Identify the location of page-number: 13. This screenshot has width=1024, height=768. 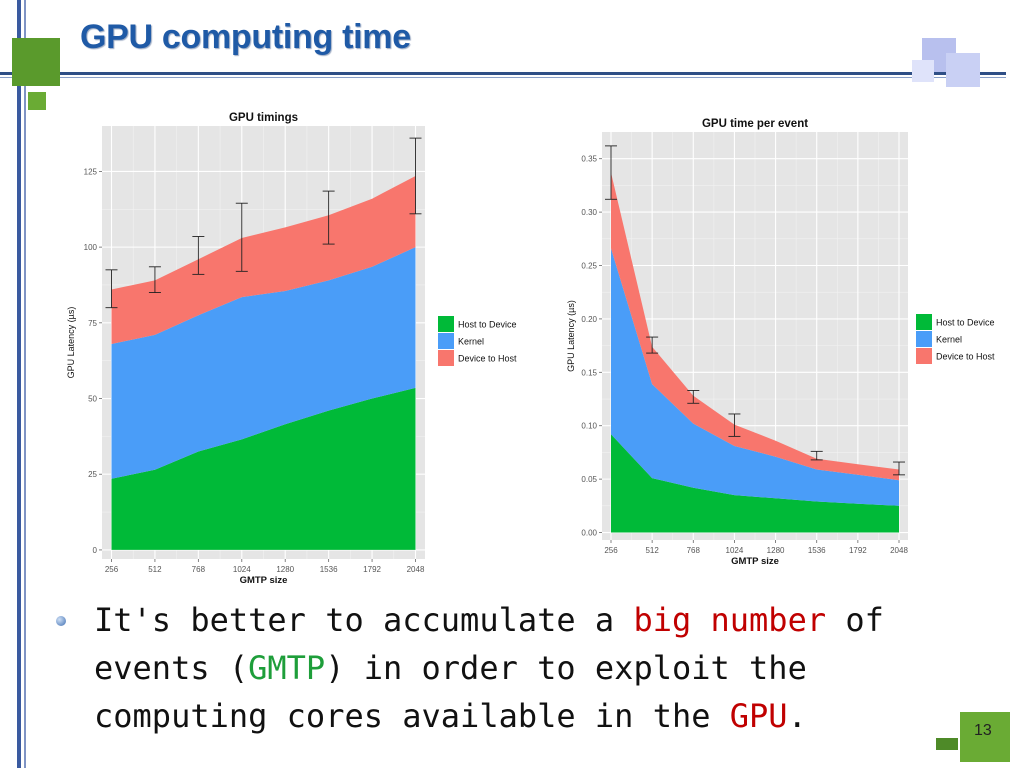
(983, 730).